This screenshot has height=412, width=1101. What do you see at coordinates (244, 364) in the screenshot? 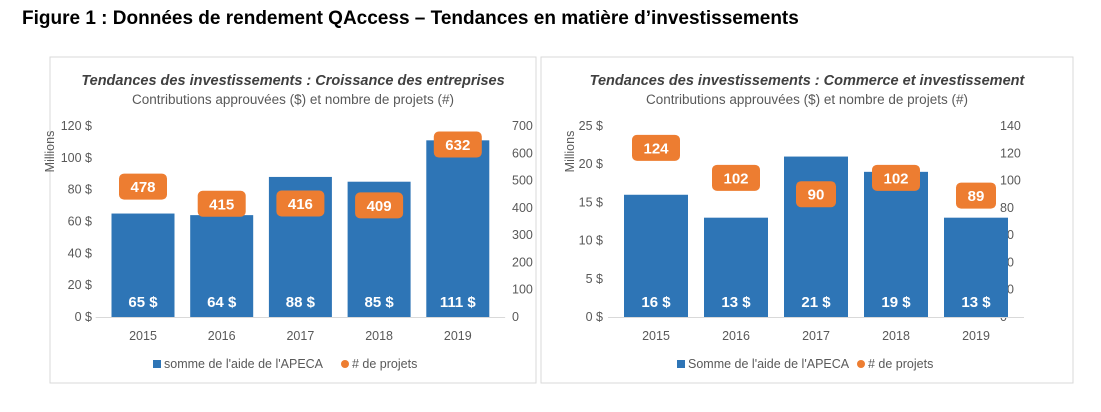
I see `legend-bar-label: somme de l'aide de l'APECA` at bounding box center [244, 364].